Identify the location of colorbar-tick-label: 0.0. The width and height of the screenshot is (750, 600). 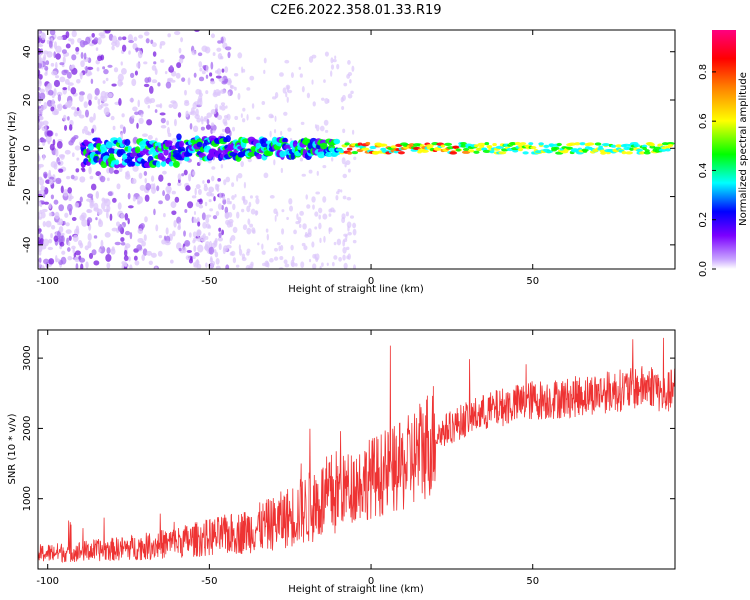
(703, 269).